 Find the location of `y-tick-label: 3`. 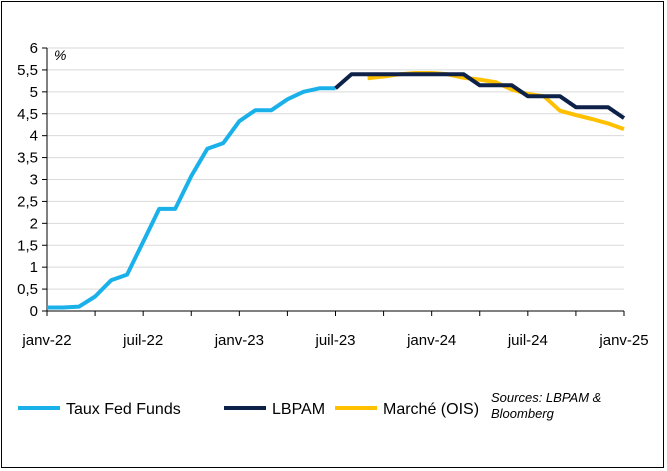

y-tick-label: 3 is located at coordinates (34, 180).